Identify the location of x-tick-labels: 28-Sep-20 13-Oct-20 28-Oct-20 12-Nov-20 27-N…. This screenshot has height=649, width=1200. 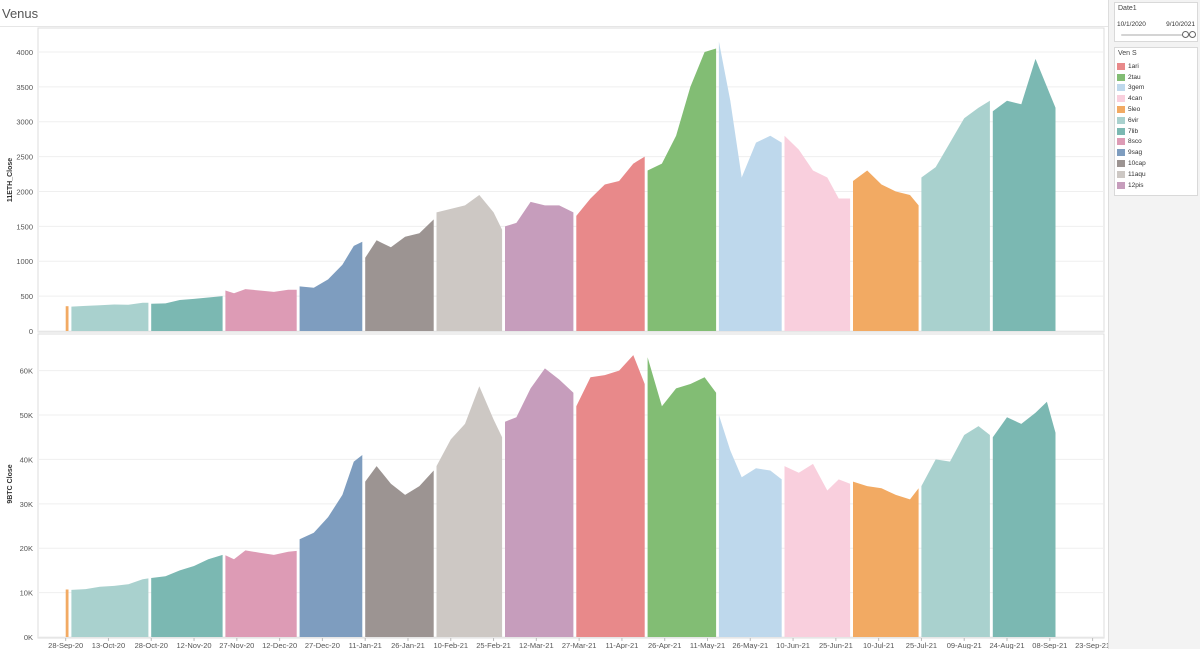
(578, 643).